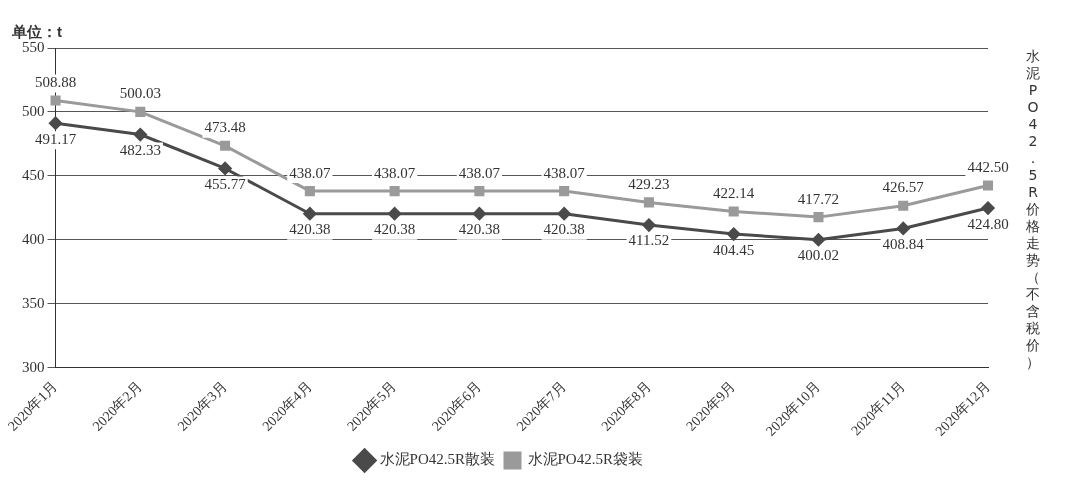  I want to click on chart-title: 水泥PO42.5R价格走势（不含税价）, so click(1033, 209).